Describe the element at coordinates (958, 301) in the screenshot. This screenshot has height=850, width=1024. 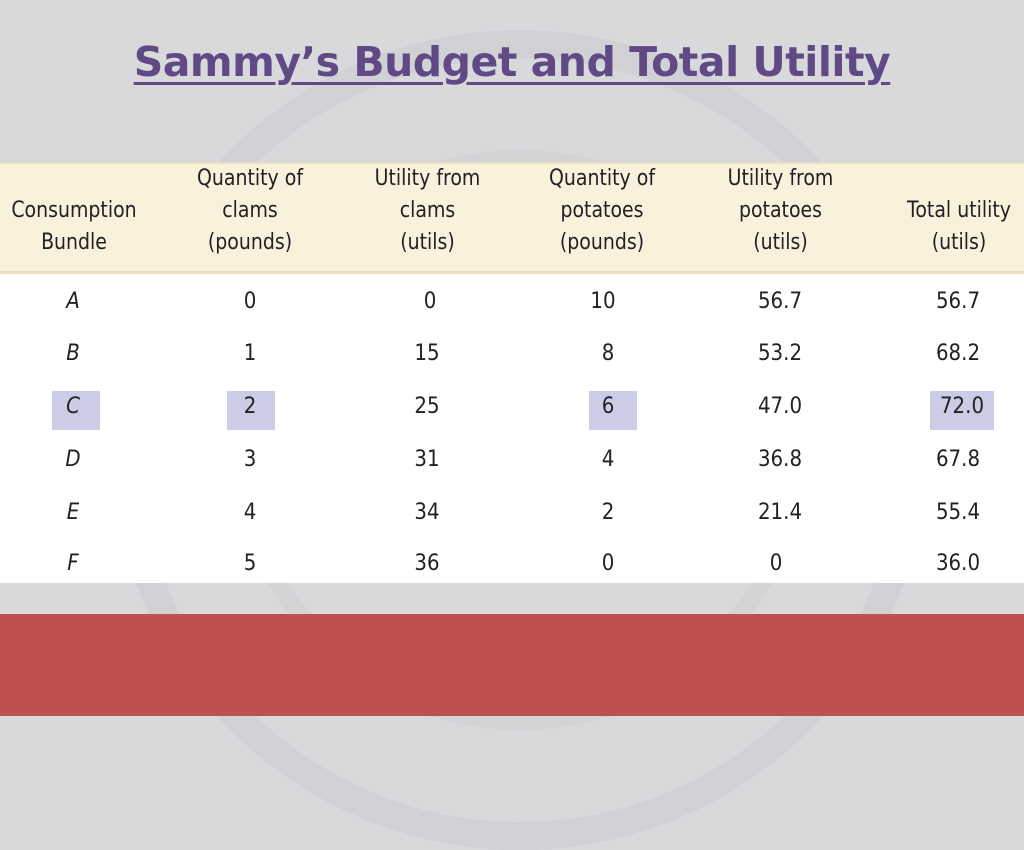
I see `total-utility-cell: 56.7` at that location.